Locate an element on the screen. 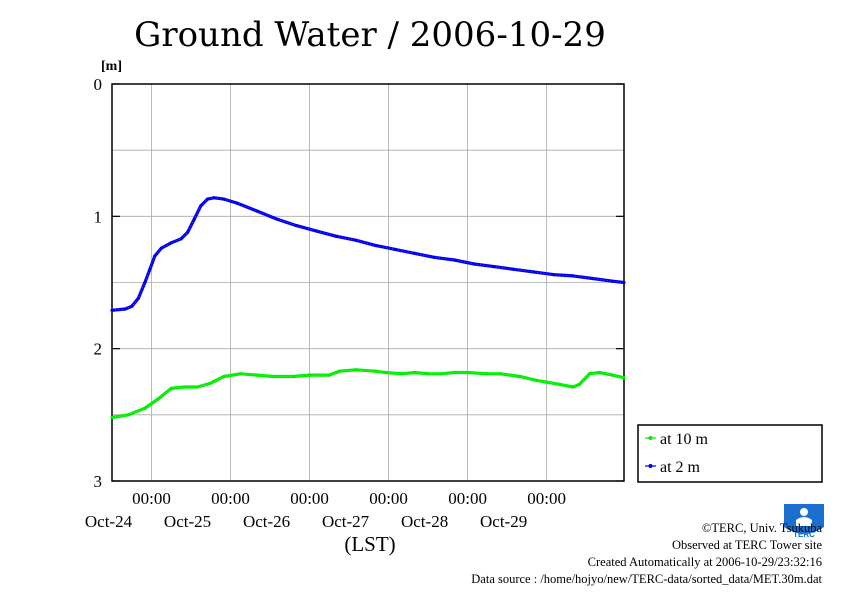 This screenshot has width=842, height=595. x-tick-date-label: Oct-27 is located at coordinates (346, 521).